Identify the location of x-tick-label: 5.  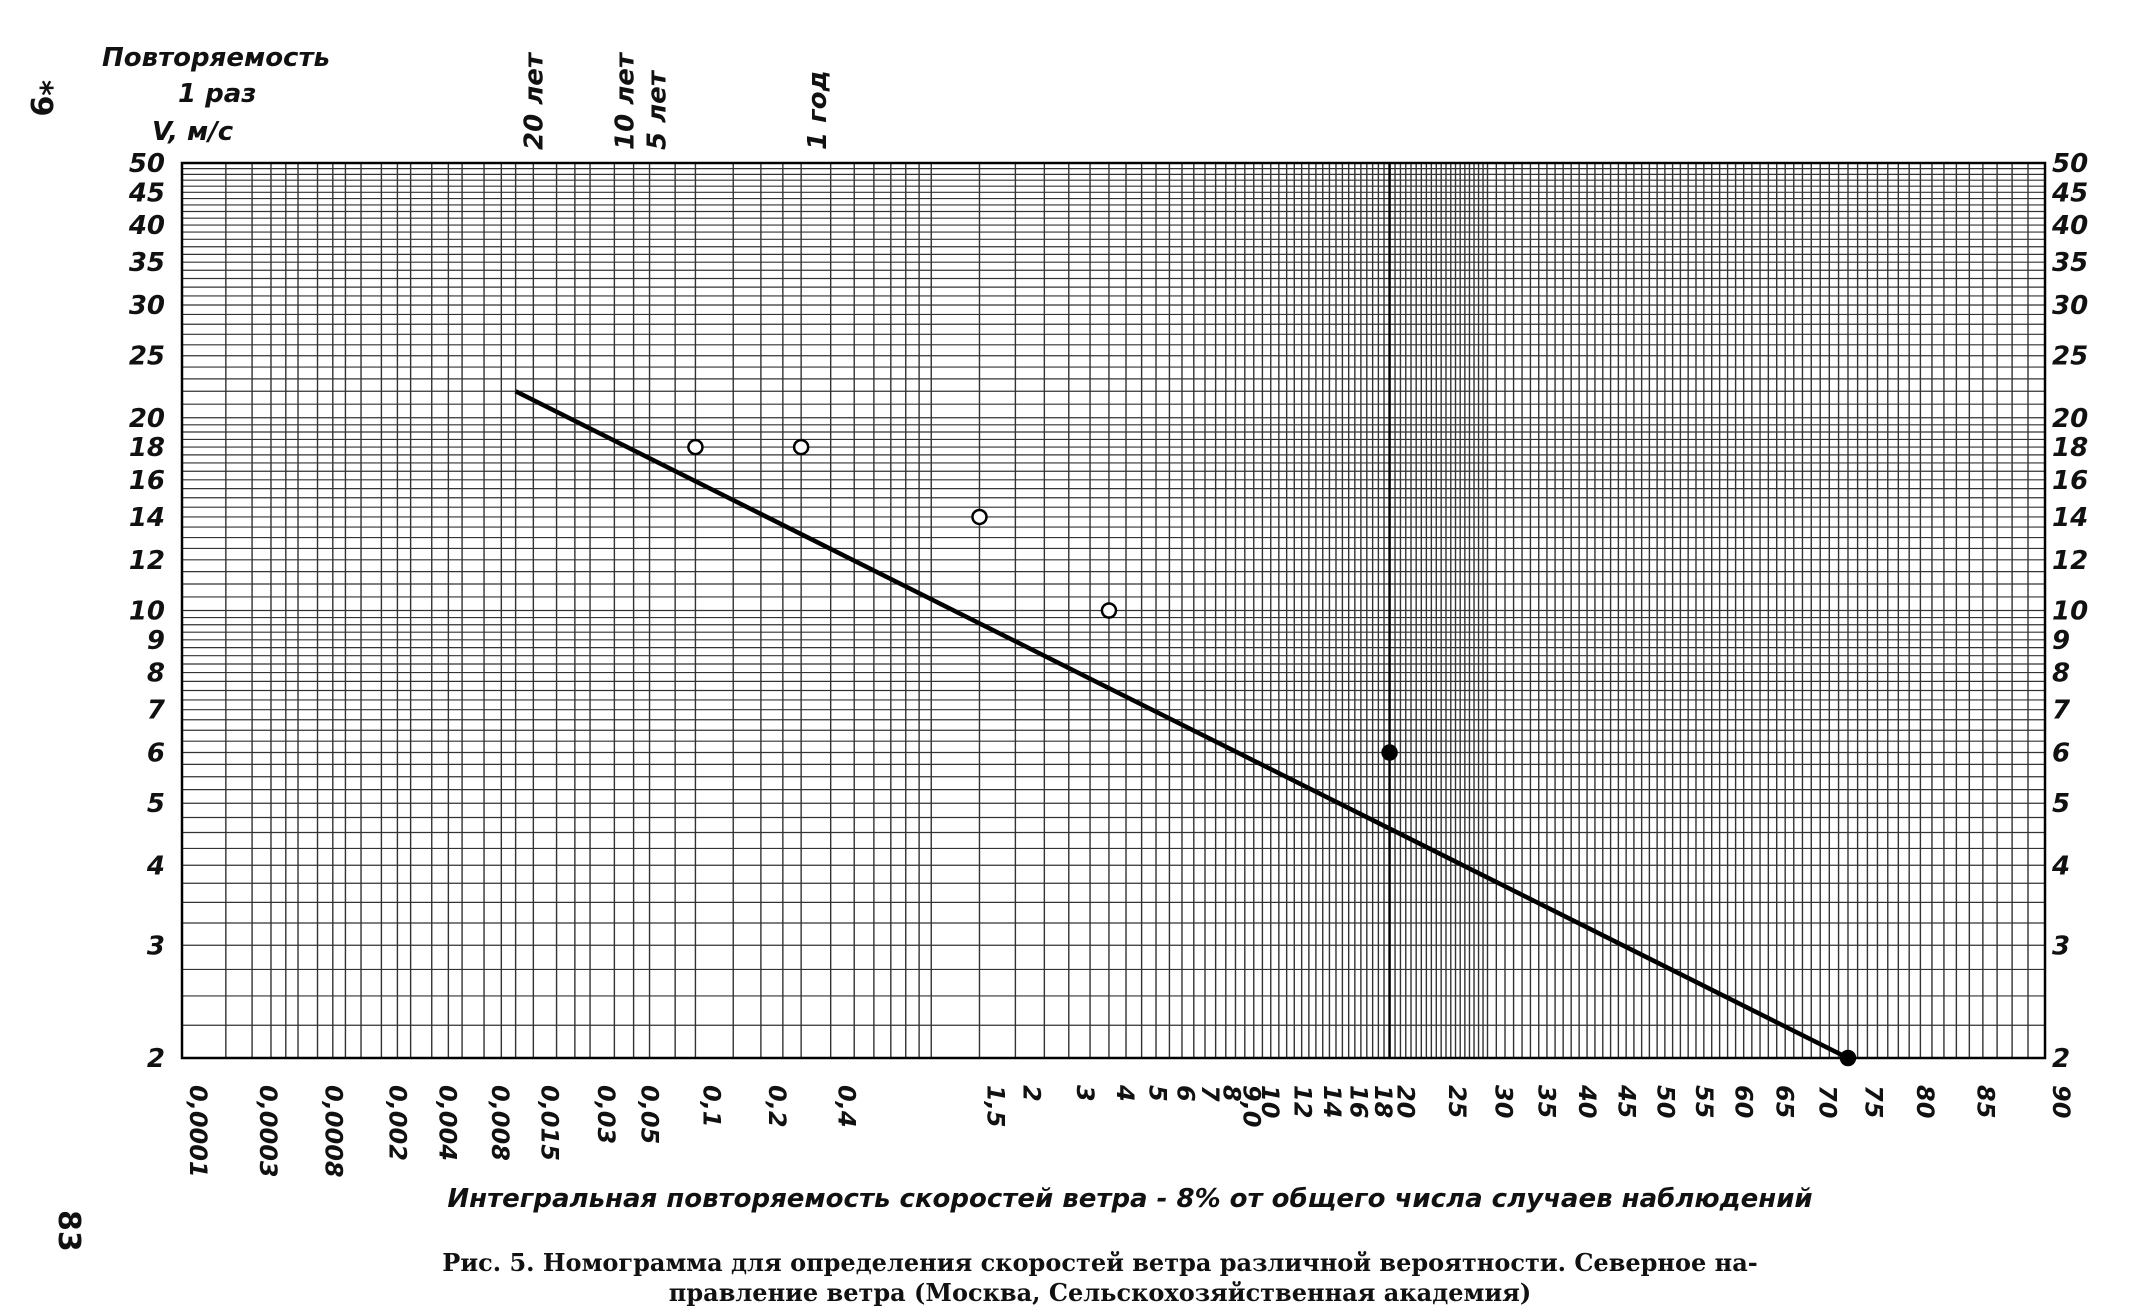
(1158, 1093).